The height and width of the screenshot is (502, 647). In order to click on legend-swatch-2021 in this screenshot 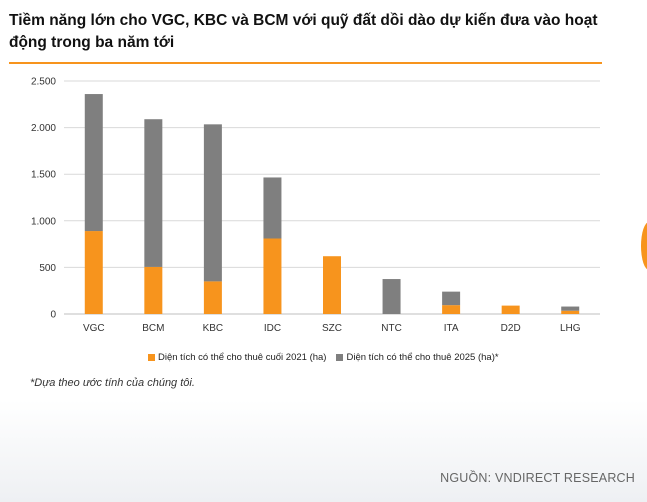, I will do `click(151, 357)`.